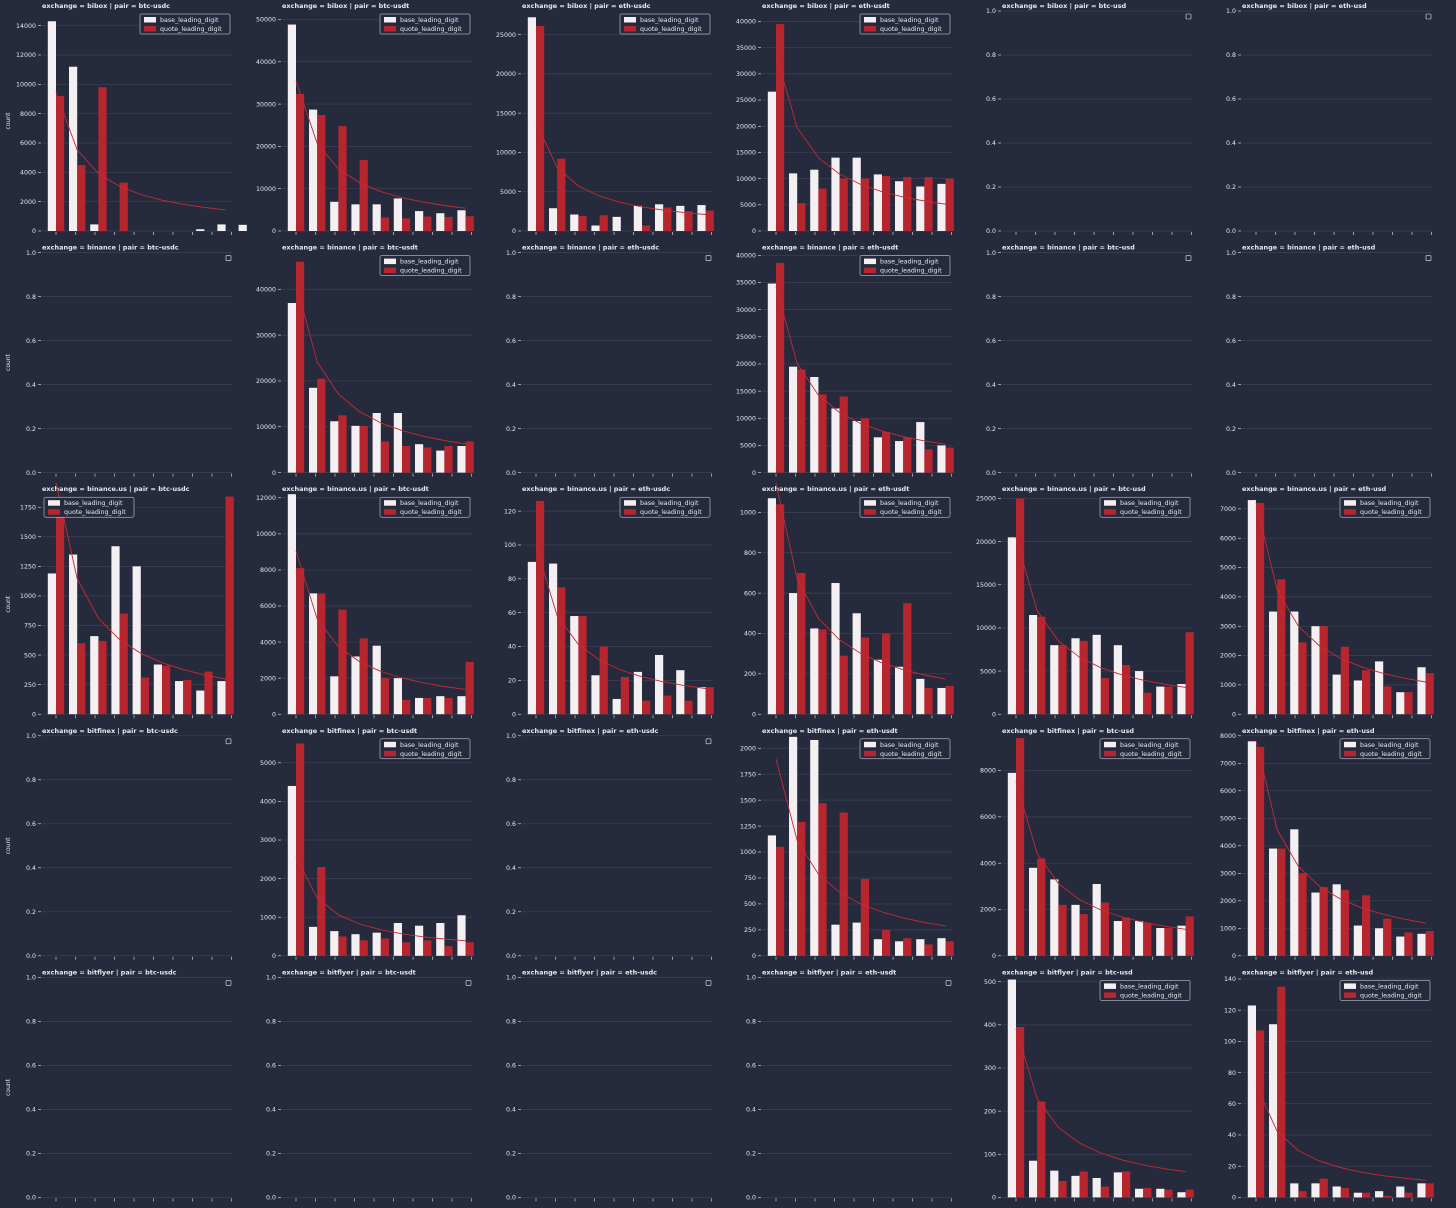 The width and height of the screenshot is (1456, 1208). Describe the element at coordinates (350, 248) in the screenshot. I see `facet-title: exchange = binance | pair = btc-usdt` at that location.